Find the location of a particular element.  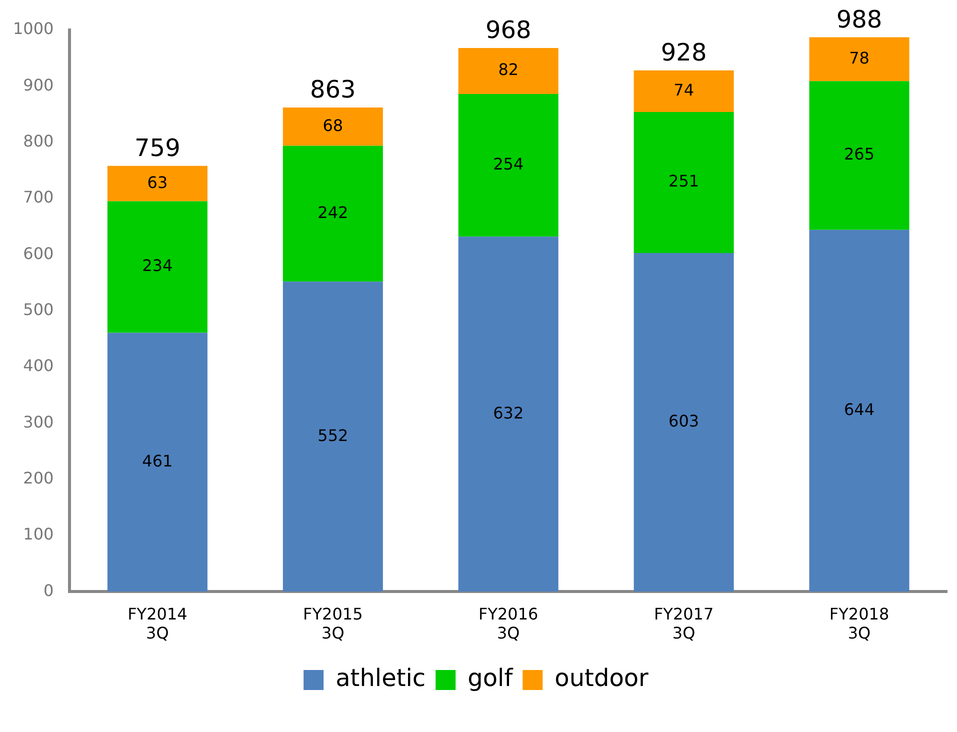

data-label: 251 is located at coordinates (684, 181).